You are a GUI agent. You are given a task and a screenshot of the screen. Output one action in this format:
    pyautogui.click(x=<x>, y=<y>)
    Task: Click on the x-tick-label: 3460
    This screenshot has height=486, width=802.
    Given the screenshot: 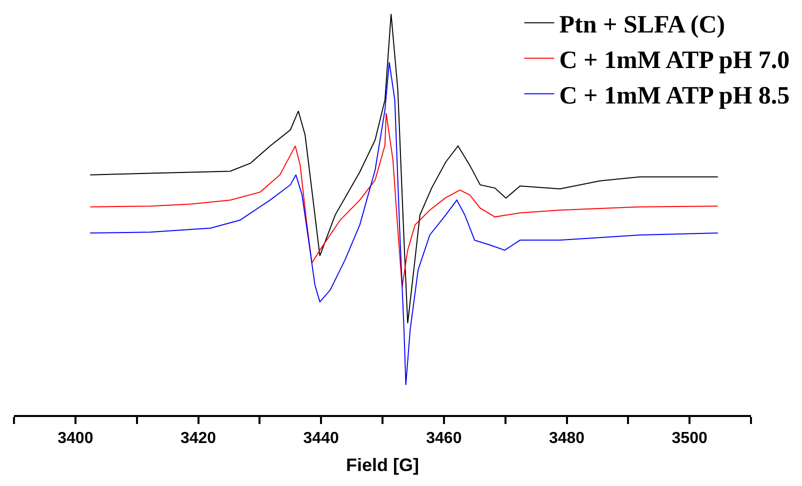 What is the action you would take?
    pyautogui.click(x=444, y=439)
    